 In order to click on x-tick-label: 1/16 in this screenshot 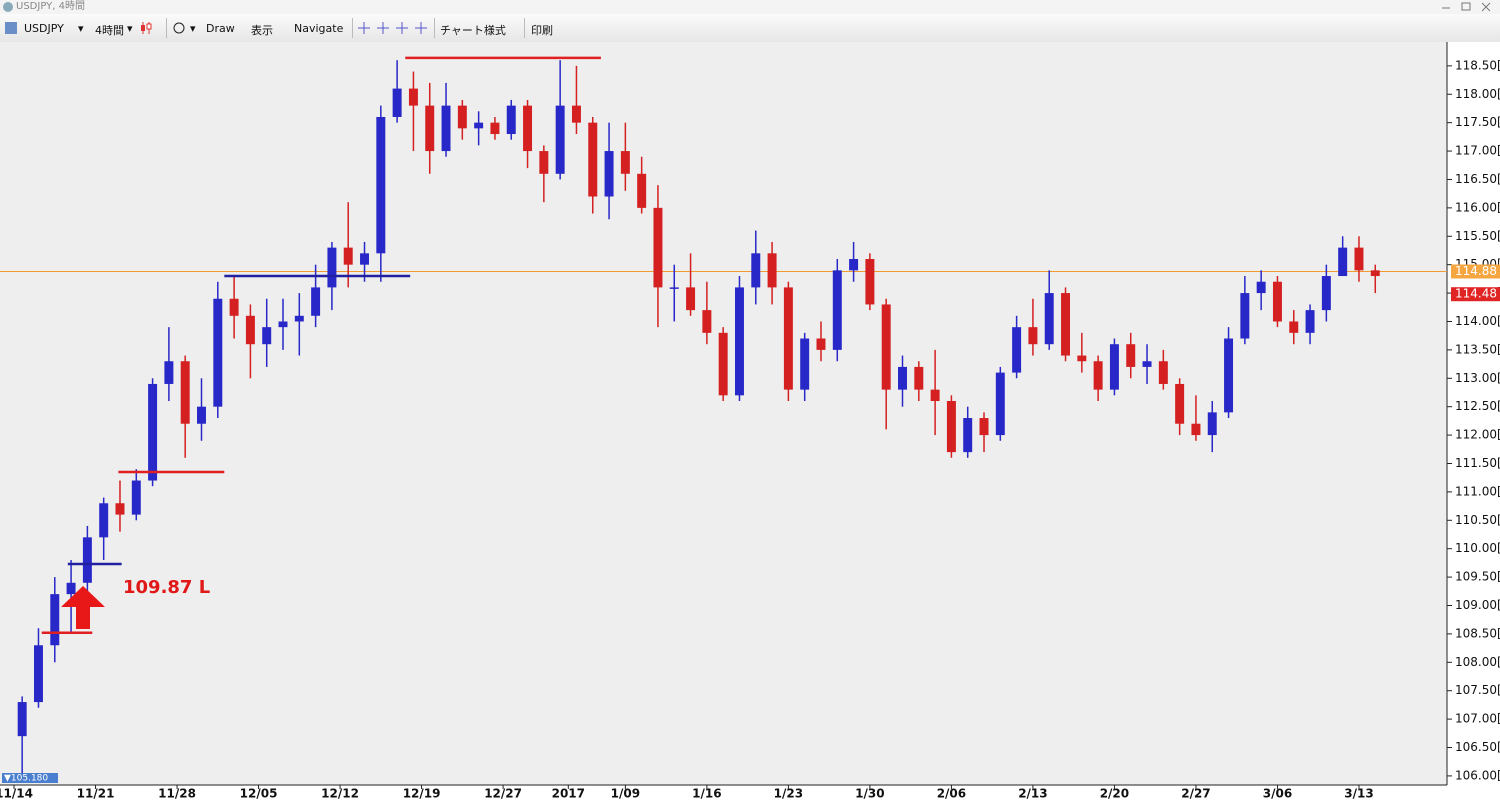, I will do `click(706, 794)`.